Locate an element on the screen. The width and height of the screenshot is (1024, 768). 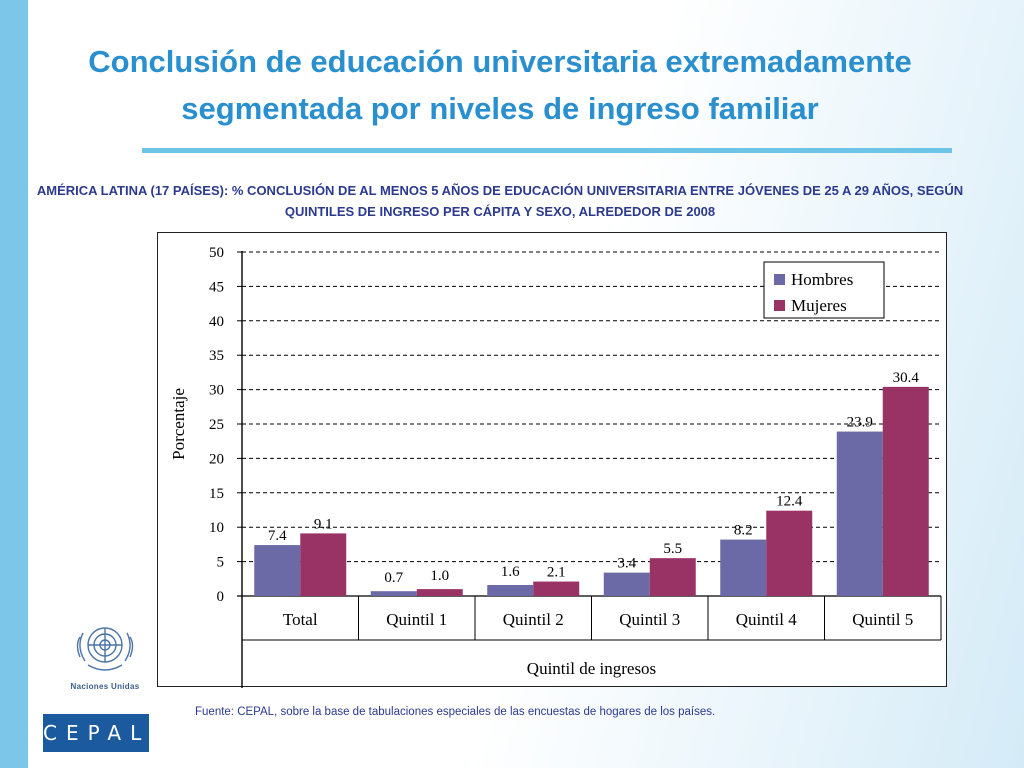
x-axis-title: Quintil de ingresos is located at coordinates (591, 668).